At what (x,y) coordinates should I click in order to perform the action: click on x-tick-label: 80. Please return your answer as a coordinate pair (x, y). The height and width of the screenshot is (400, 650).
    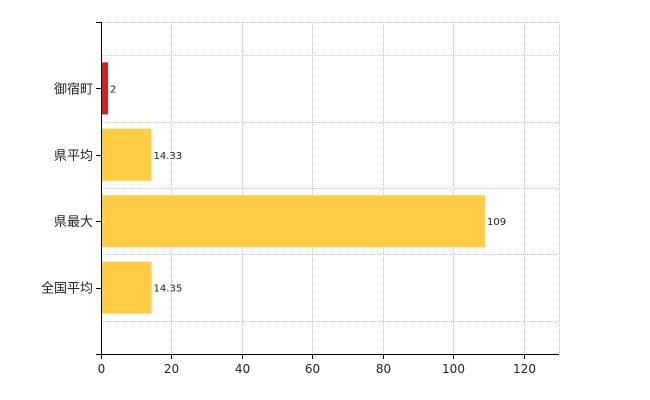
    Looking at the image, I should click on (383, 369).